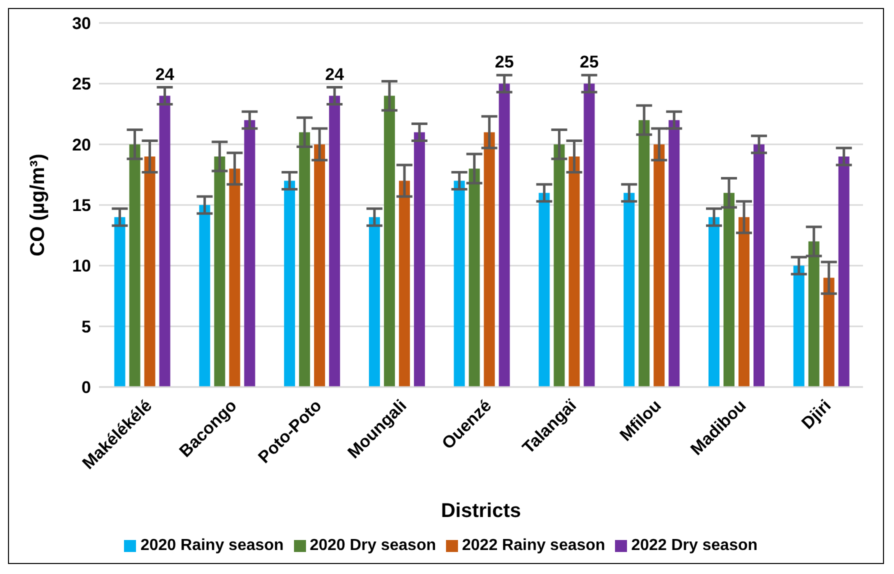 The height and width of the screenshot is (574, 894). Describe the element at coordinates (86, 326) in the screenshot. I see `y-tick-label: 5` at that location.